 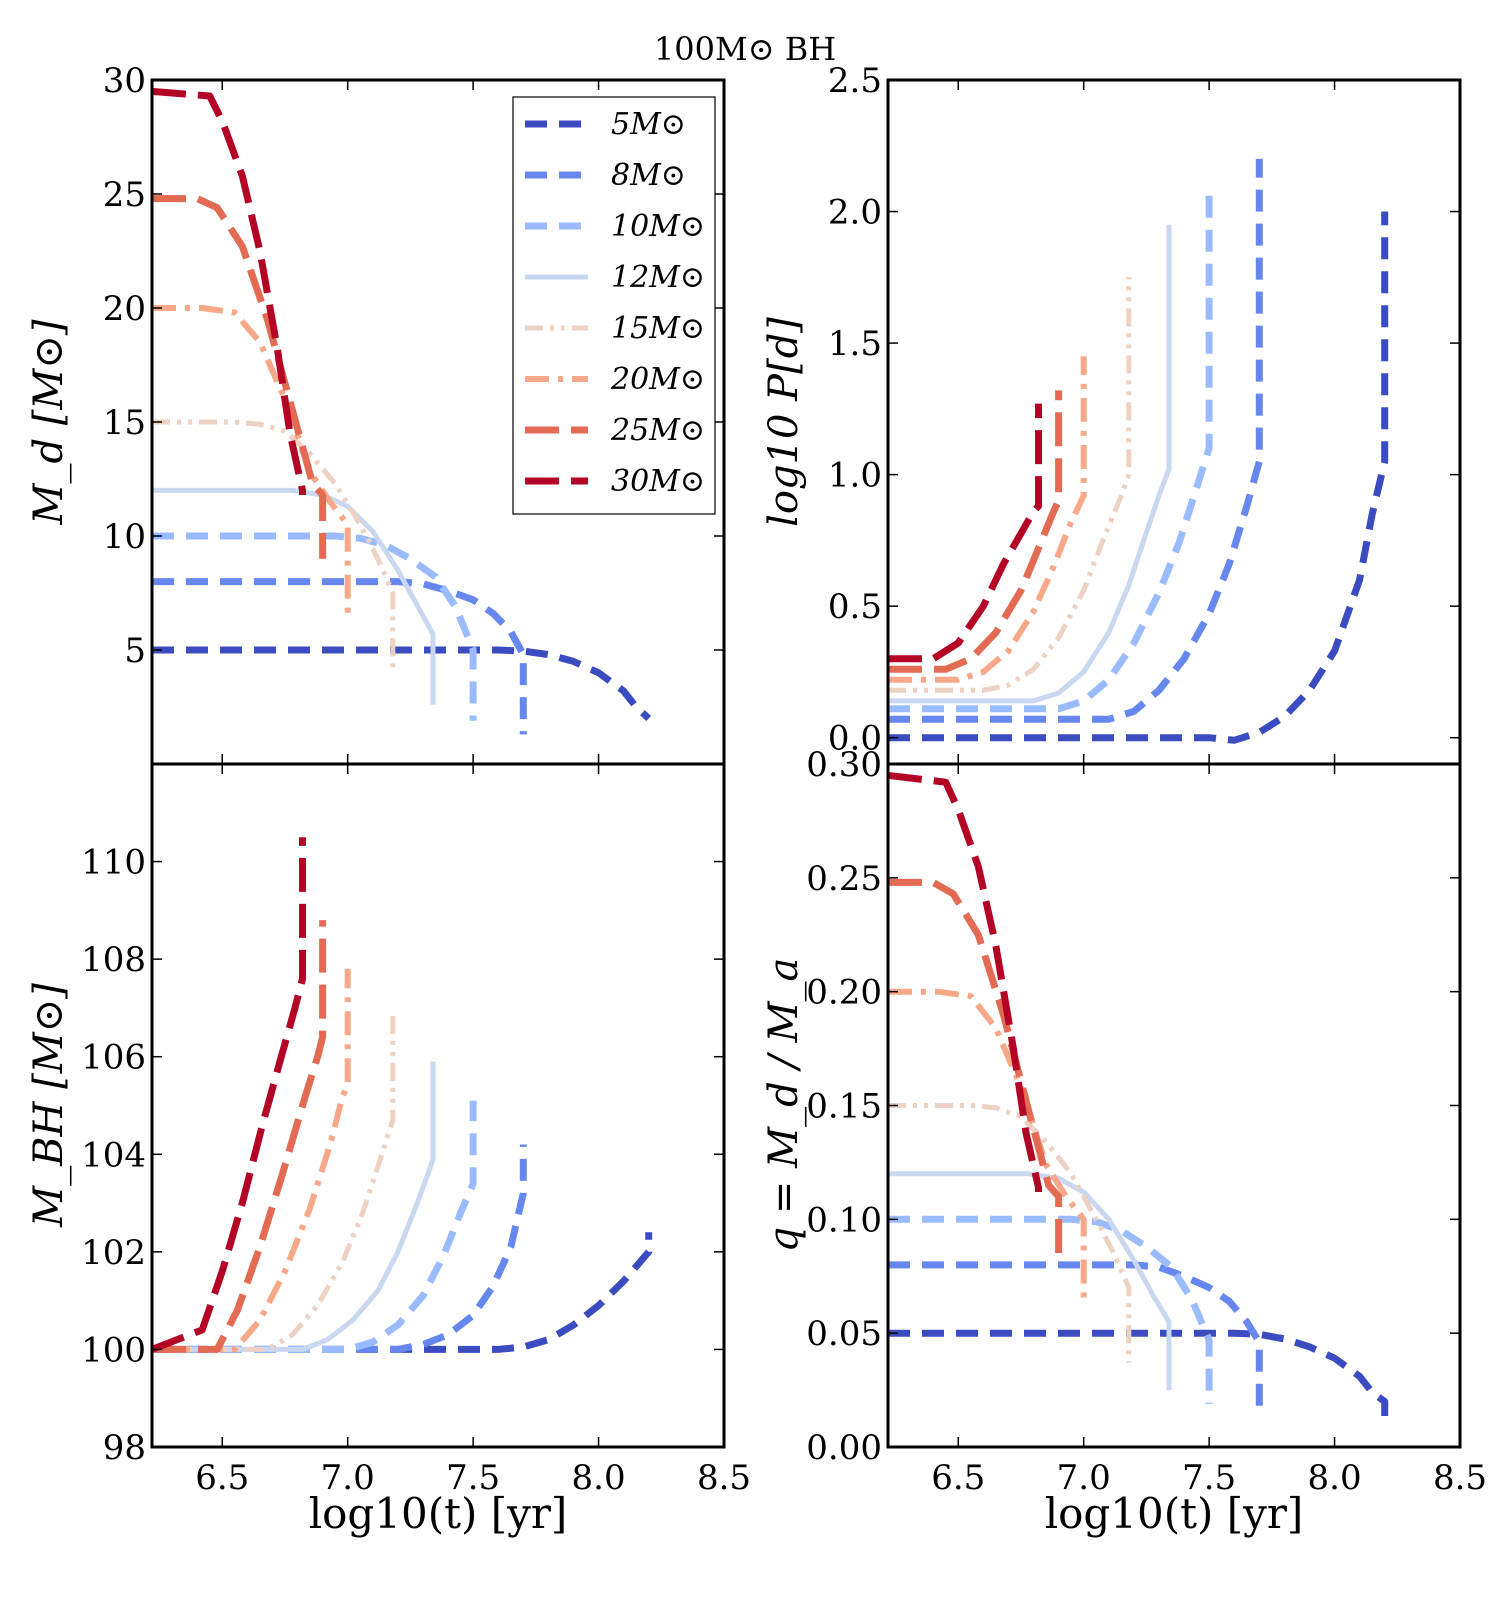 I want to click on period-series, so click(x=1138, y=451).